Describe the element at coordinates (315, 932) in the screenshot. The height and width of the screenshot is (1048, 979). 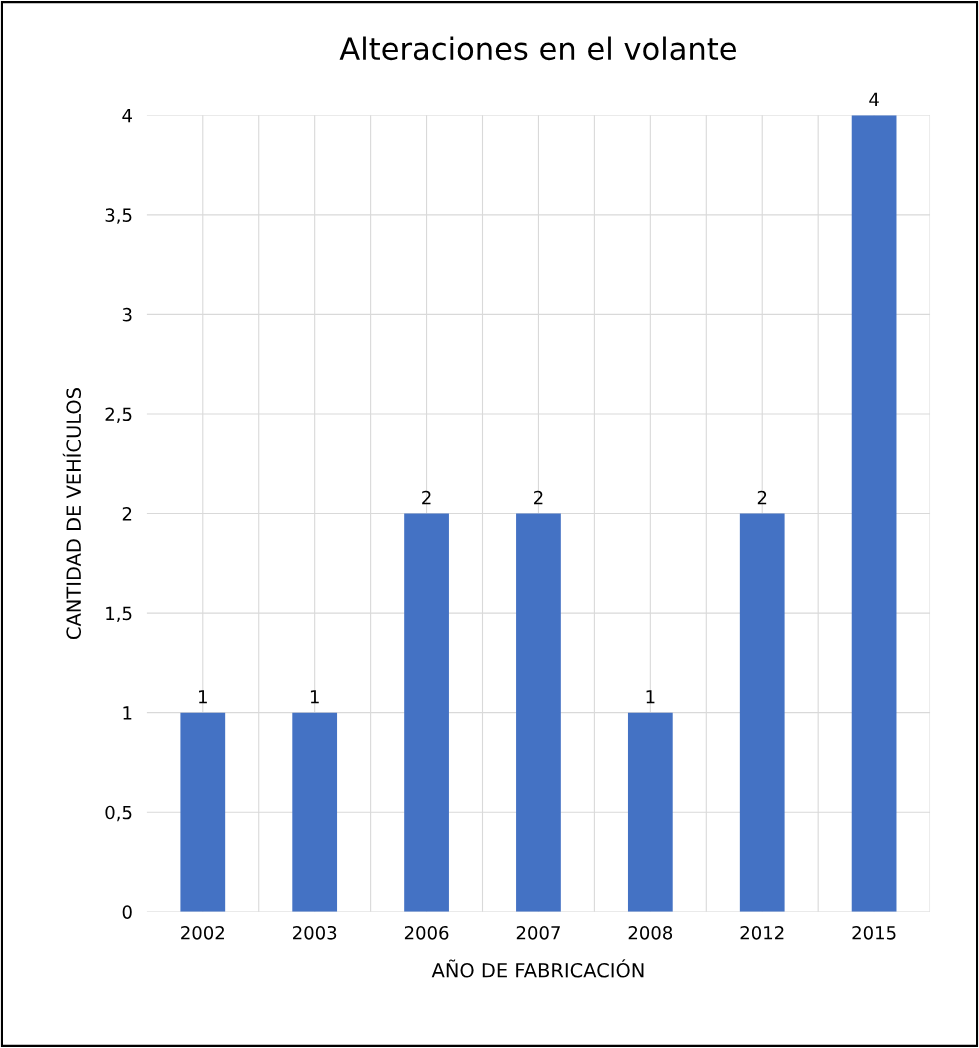
I see `x-tick-label: 2003` at that location.